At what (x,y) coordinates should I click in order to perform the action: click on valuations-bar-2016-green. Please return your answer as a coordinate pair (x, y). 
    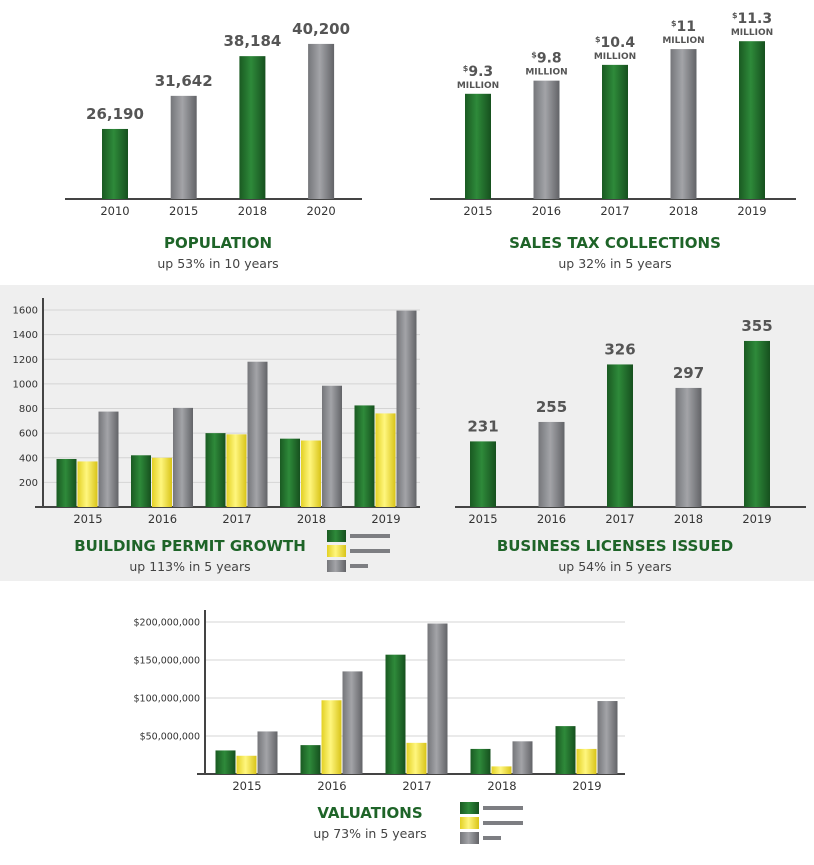
    Looking at the image, I should click on (310, 759).